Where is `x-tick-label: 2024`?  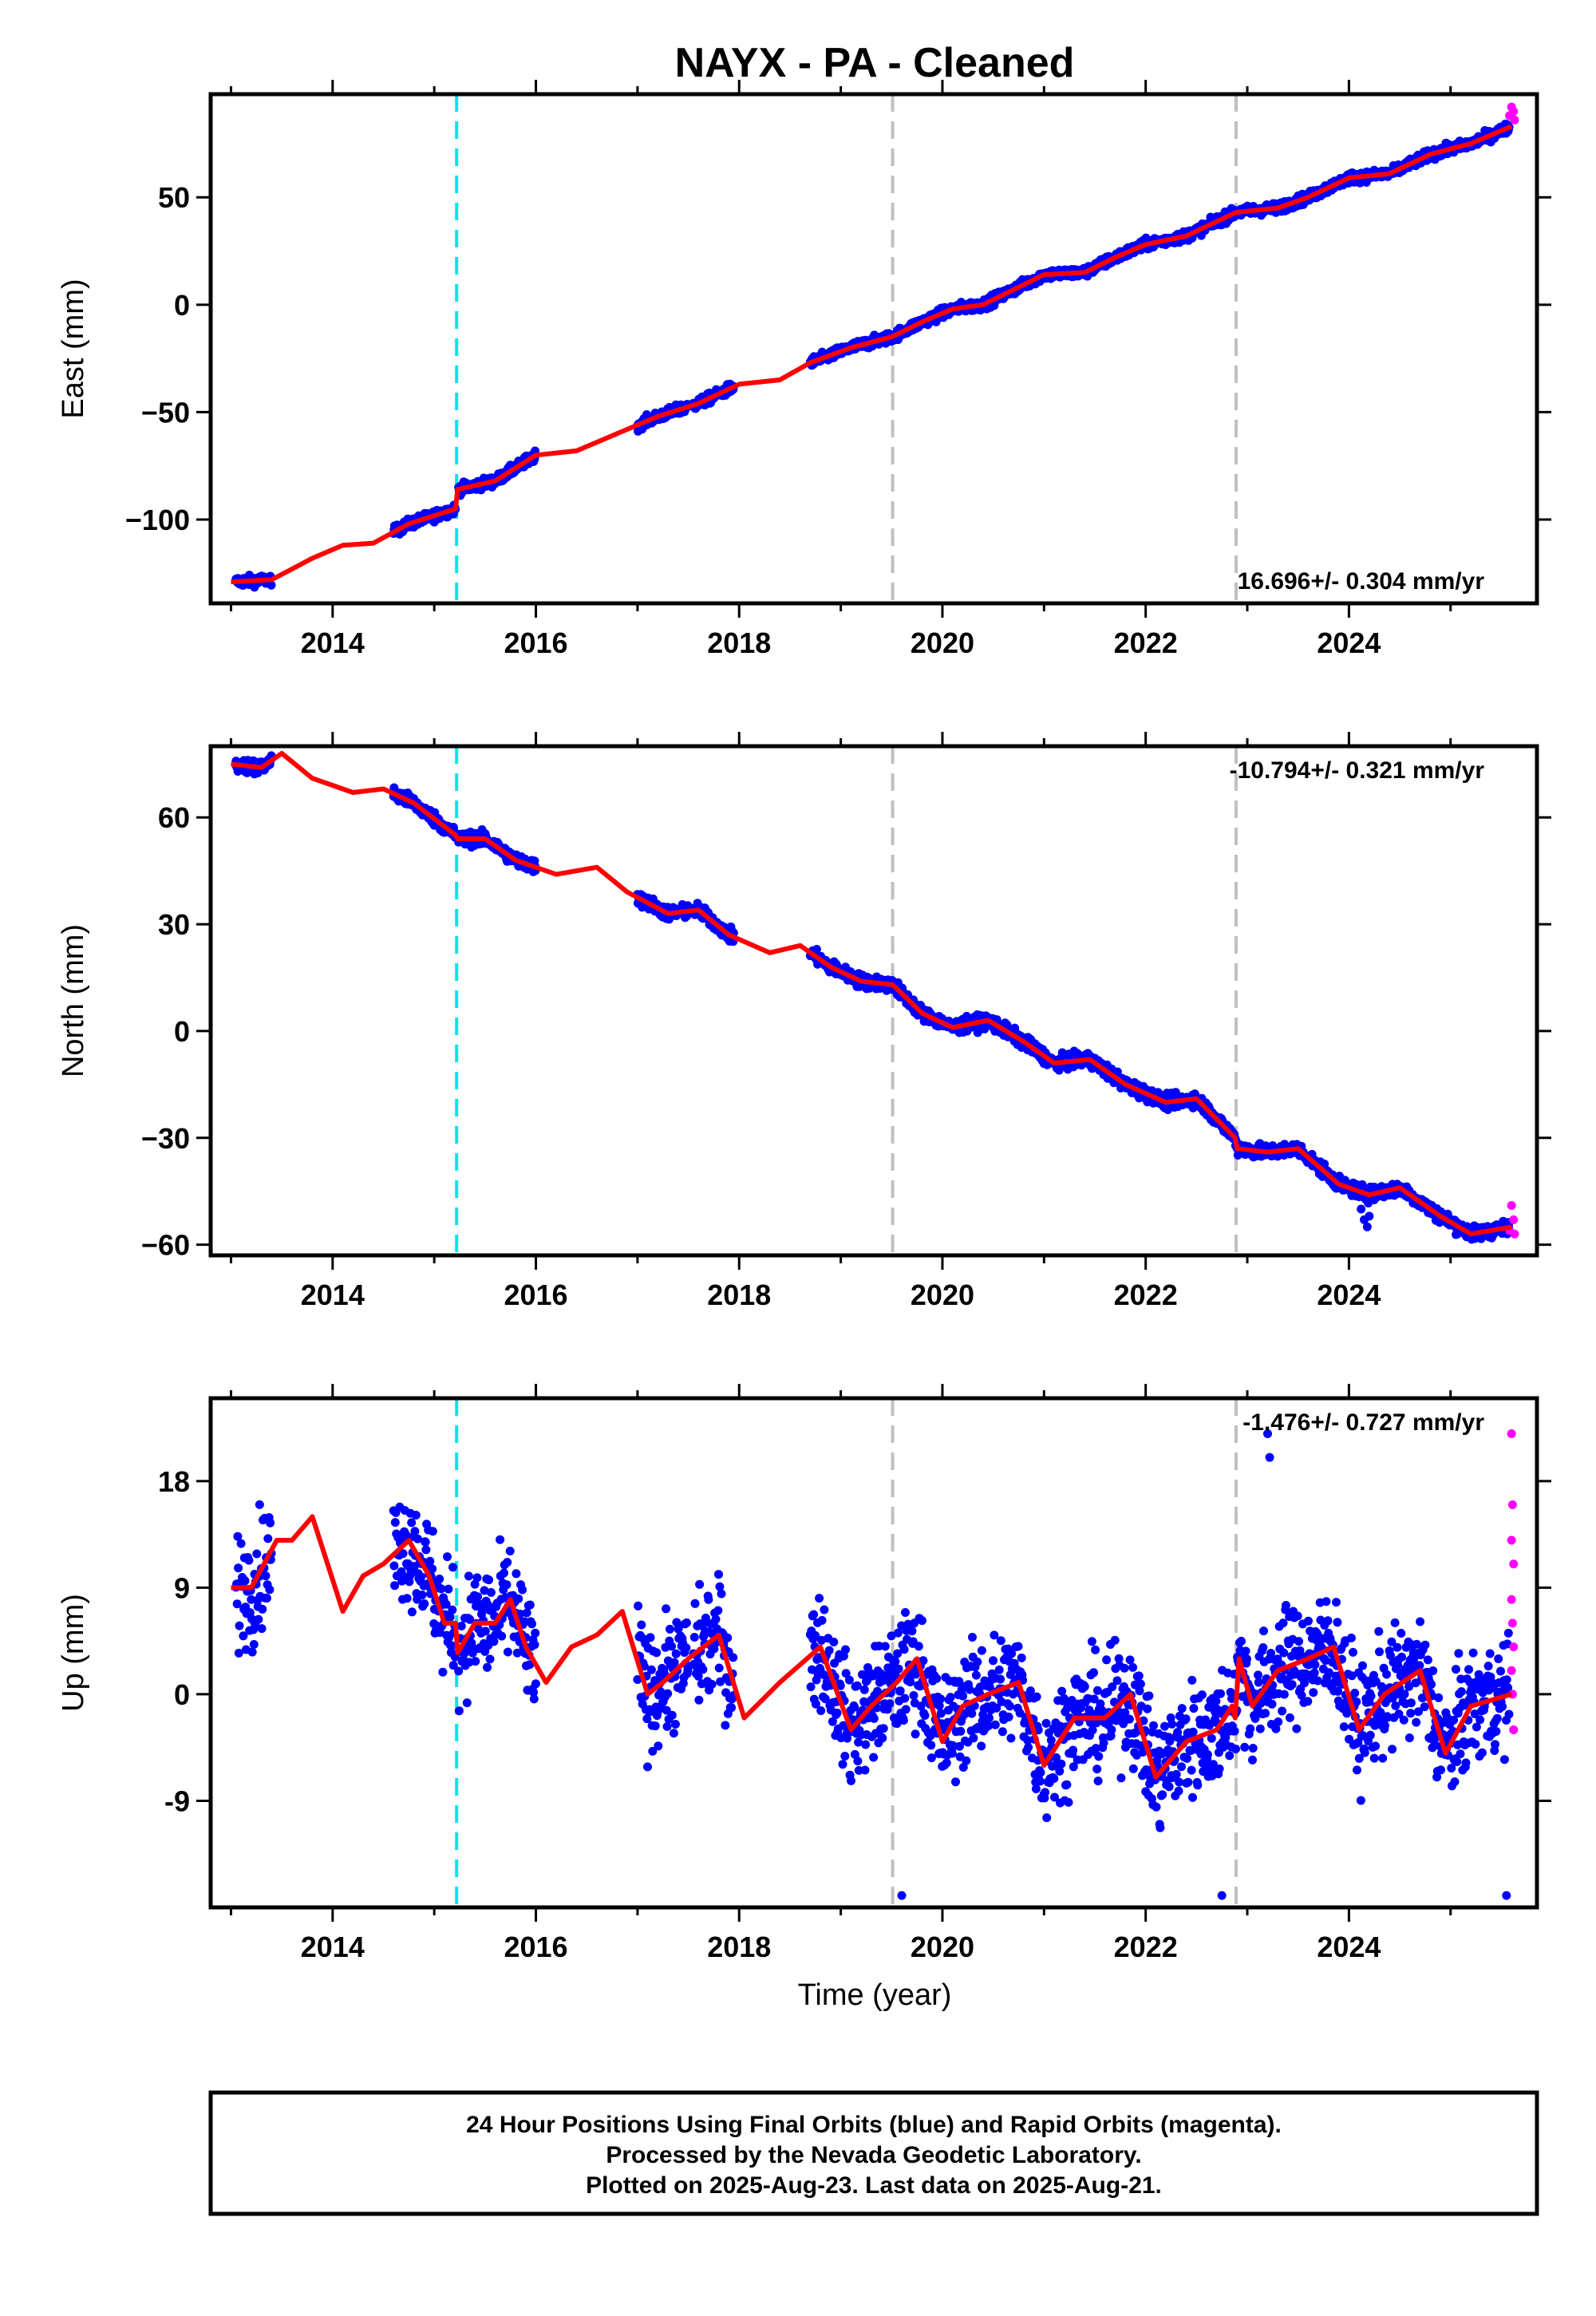
x-tick-label: 2024 is located at coordinates (1349, 642).